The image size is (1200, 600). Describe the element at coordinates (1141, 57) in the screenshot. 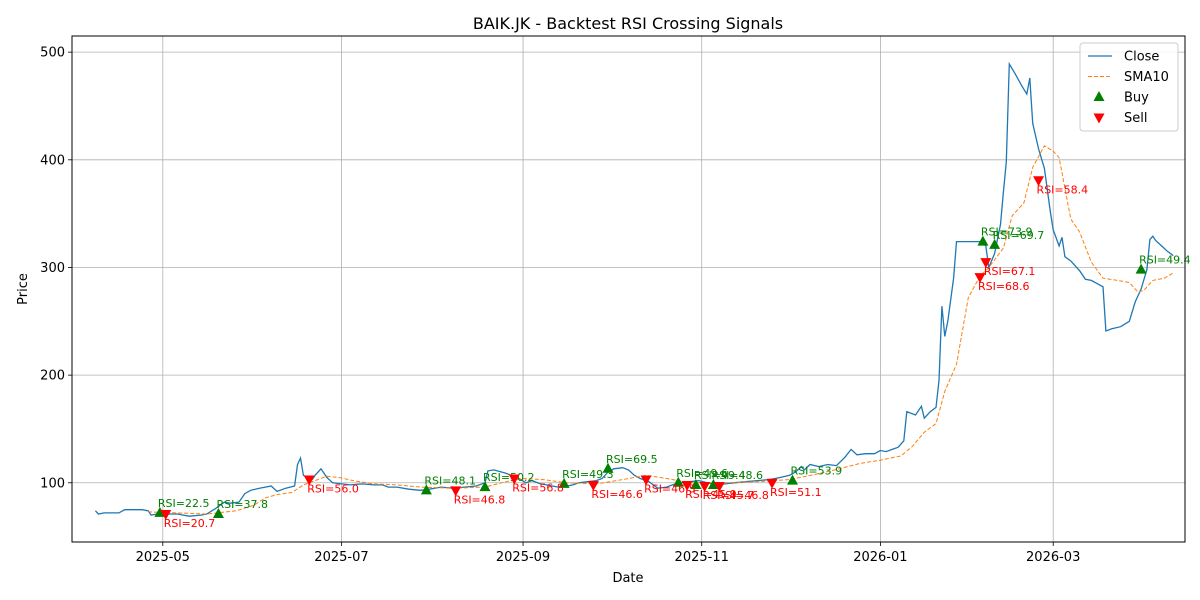

I see `legend-label: Close` at that location.